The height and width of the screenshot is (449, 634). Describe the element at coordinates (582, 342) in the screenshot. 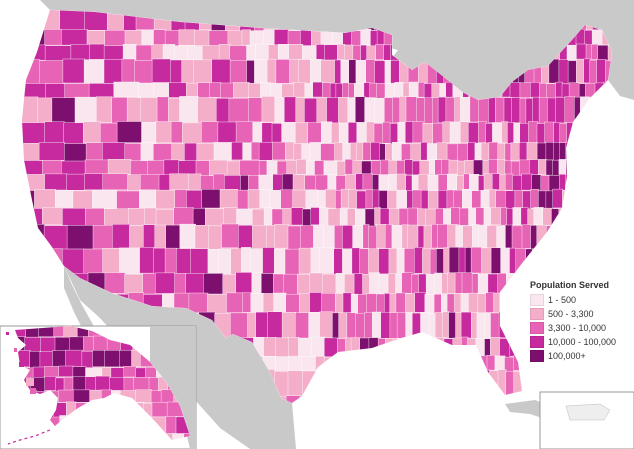

I see `legend-label-4: 10,000 - 100,000` at that location.